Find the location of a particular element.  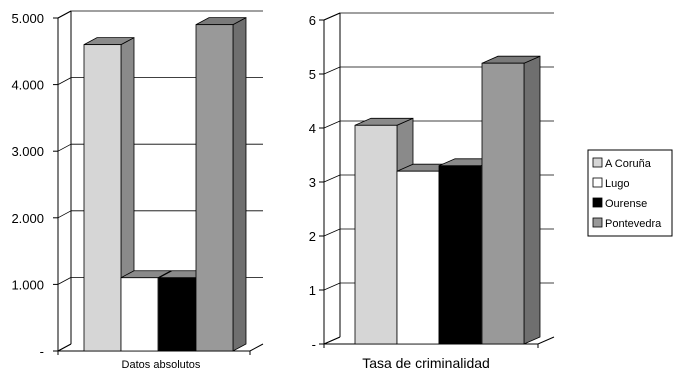

legend-item-ourense: Ourense is located at coordinates (619, 203).